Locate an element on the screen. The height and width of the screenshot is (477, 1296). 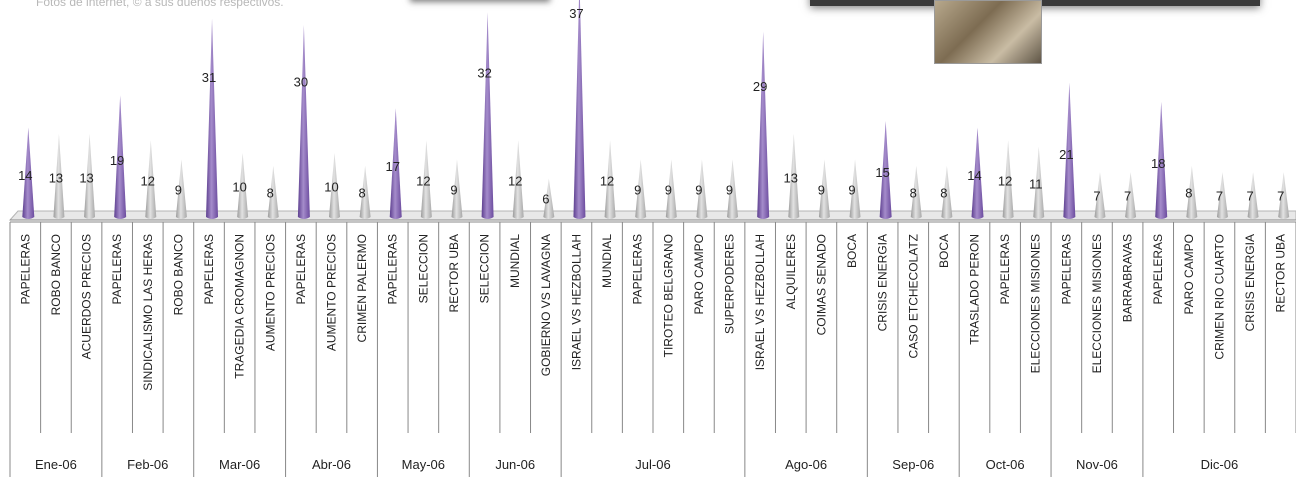
data-label: 32 is located at coordinates (484, 73).